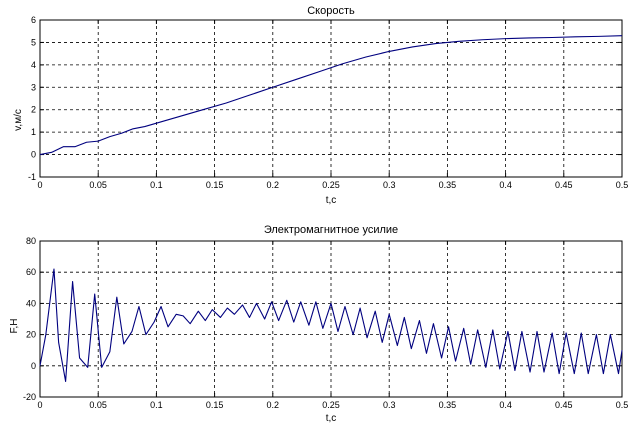 This screenshot has height=426, width=633. Describe the element at coordinates (32, 177) in the screenshot. I see `velocity-y-tick-label-0: -1` at that location.